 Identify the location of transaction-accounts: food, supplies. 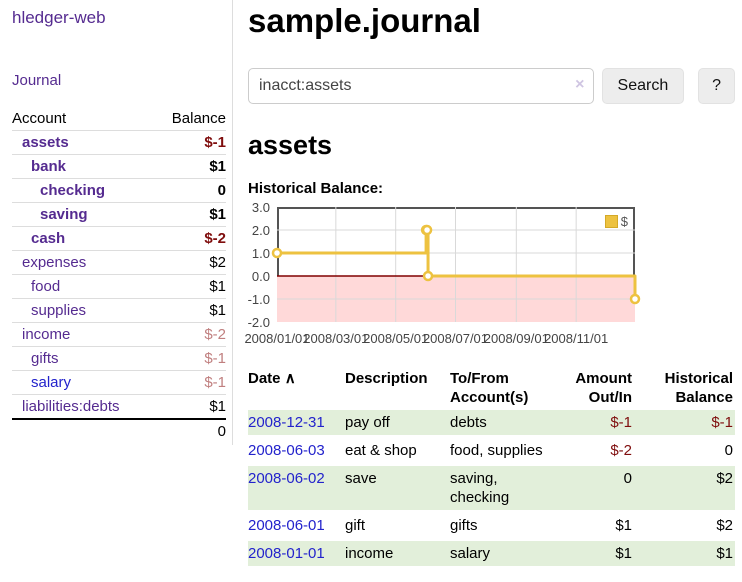
(506, 451).